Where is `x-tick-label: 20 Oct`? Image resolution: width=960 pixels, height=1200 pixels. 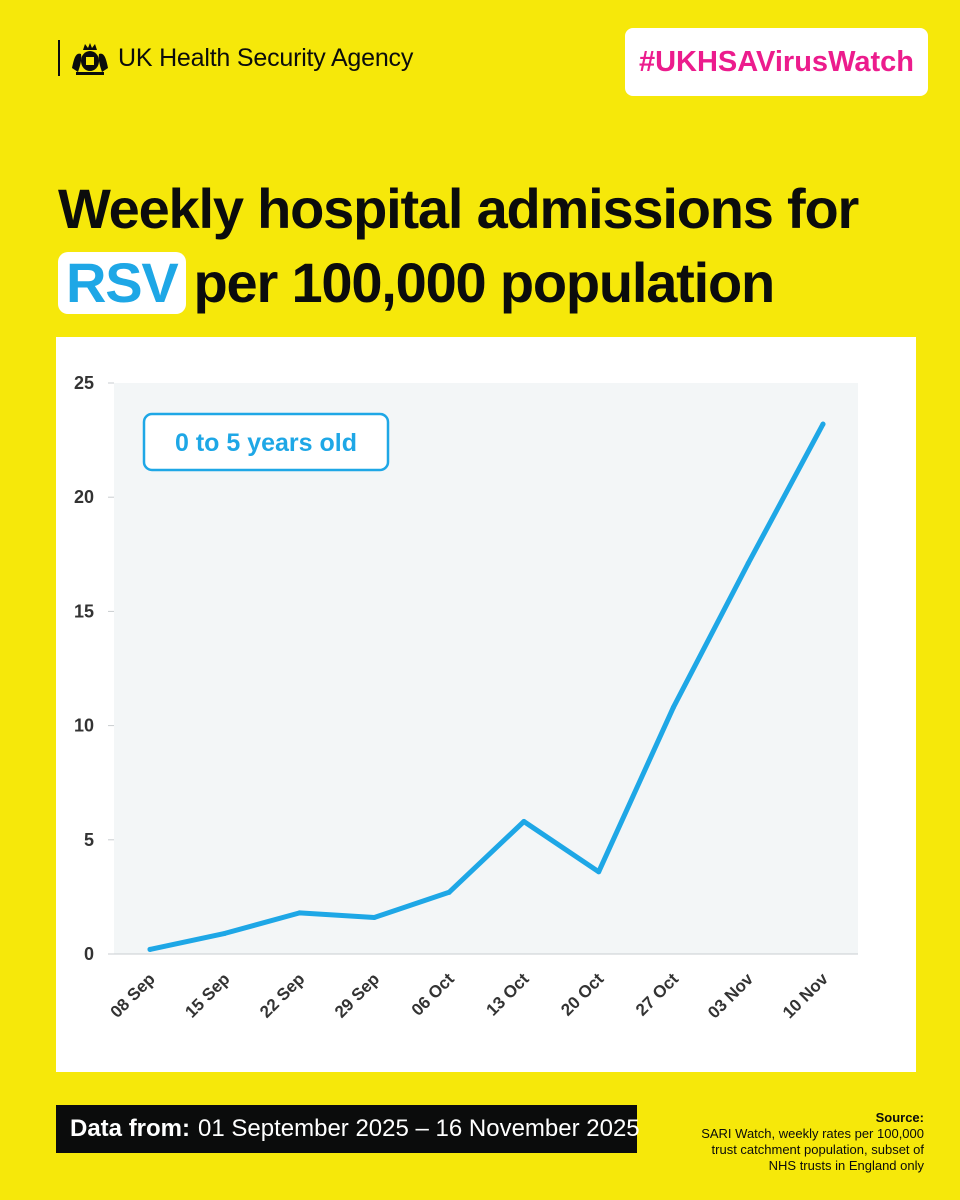
x-tick-label: 20 Oct is located at coordinates (582, 994).